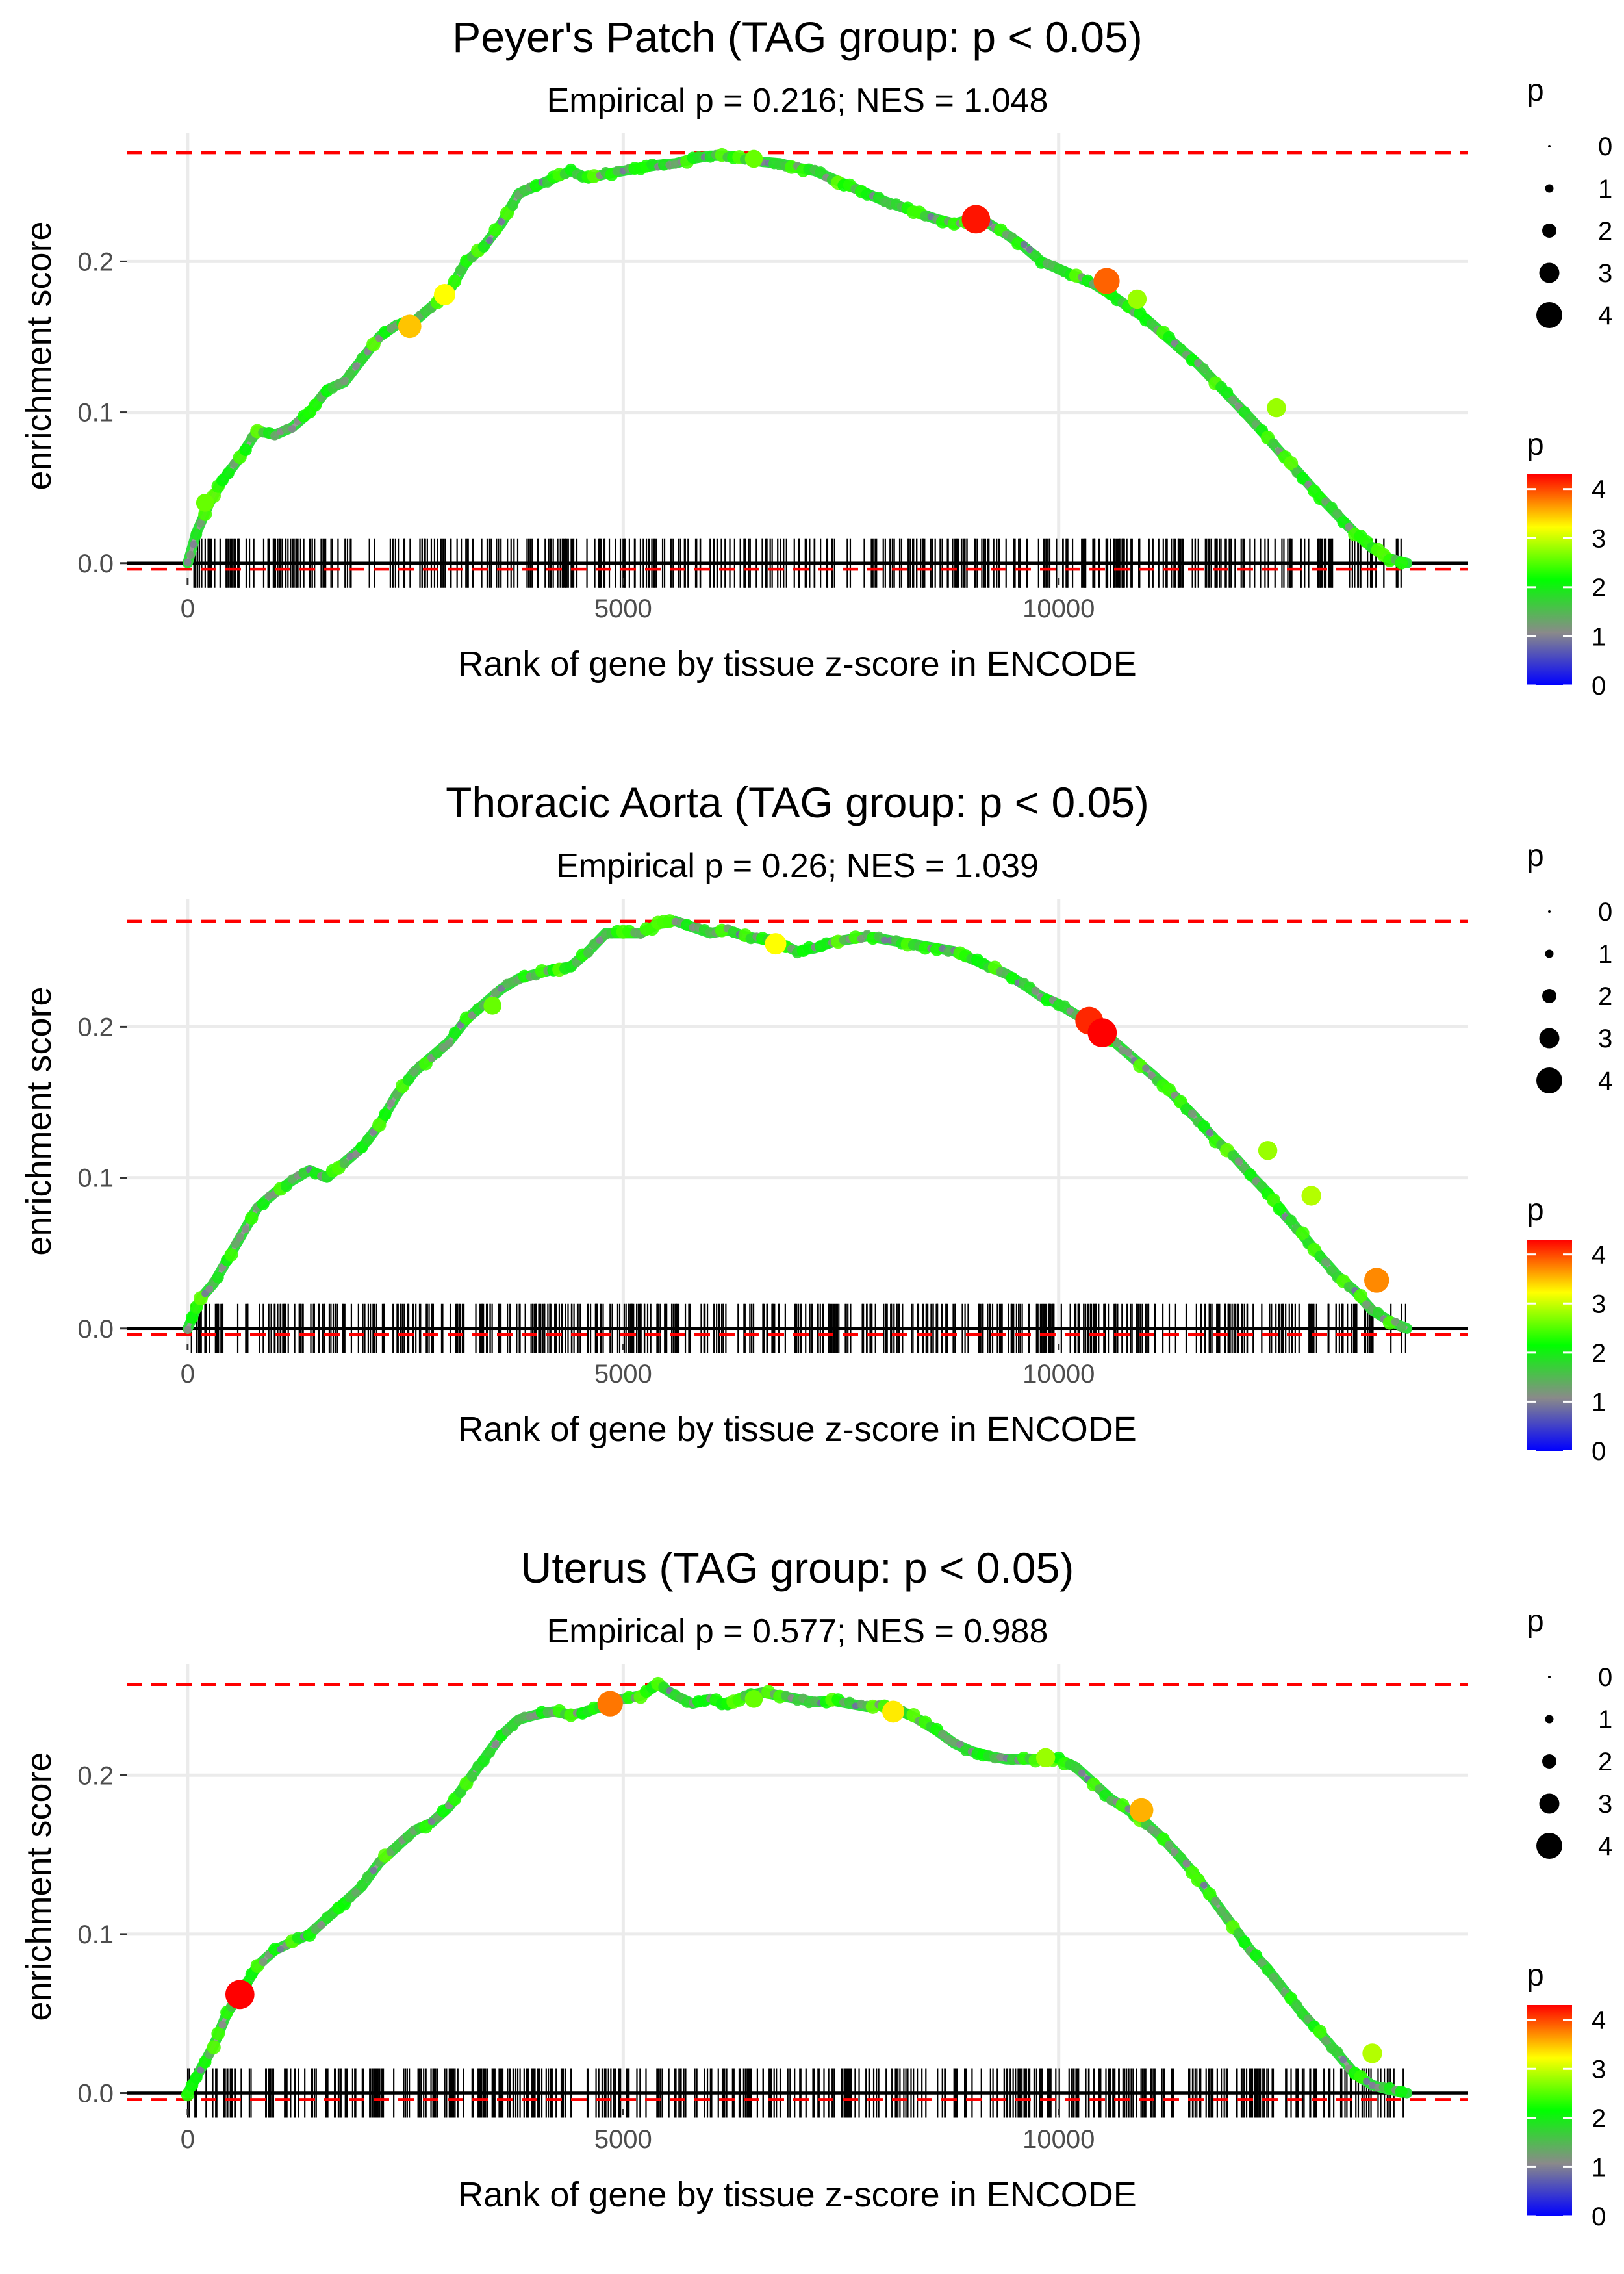  I want to click on y-tick-label: 0.0, so click(95, 1329).